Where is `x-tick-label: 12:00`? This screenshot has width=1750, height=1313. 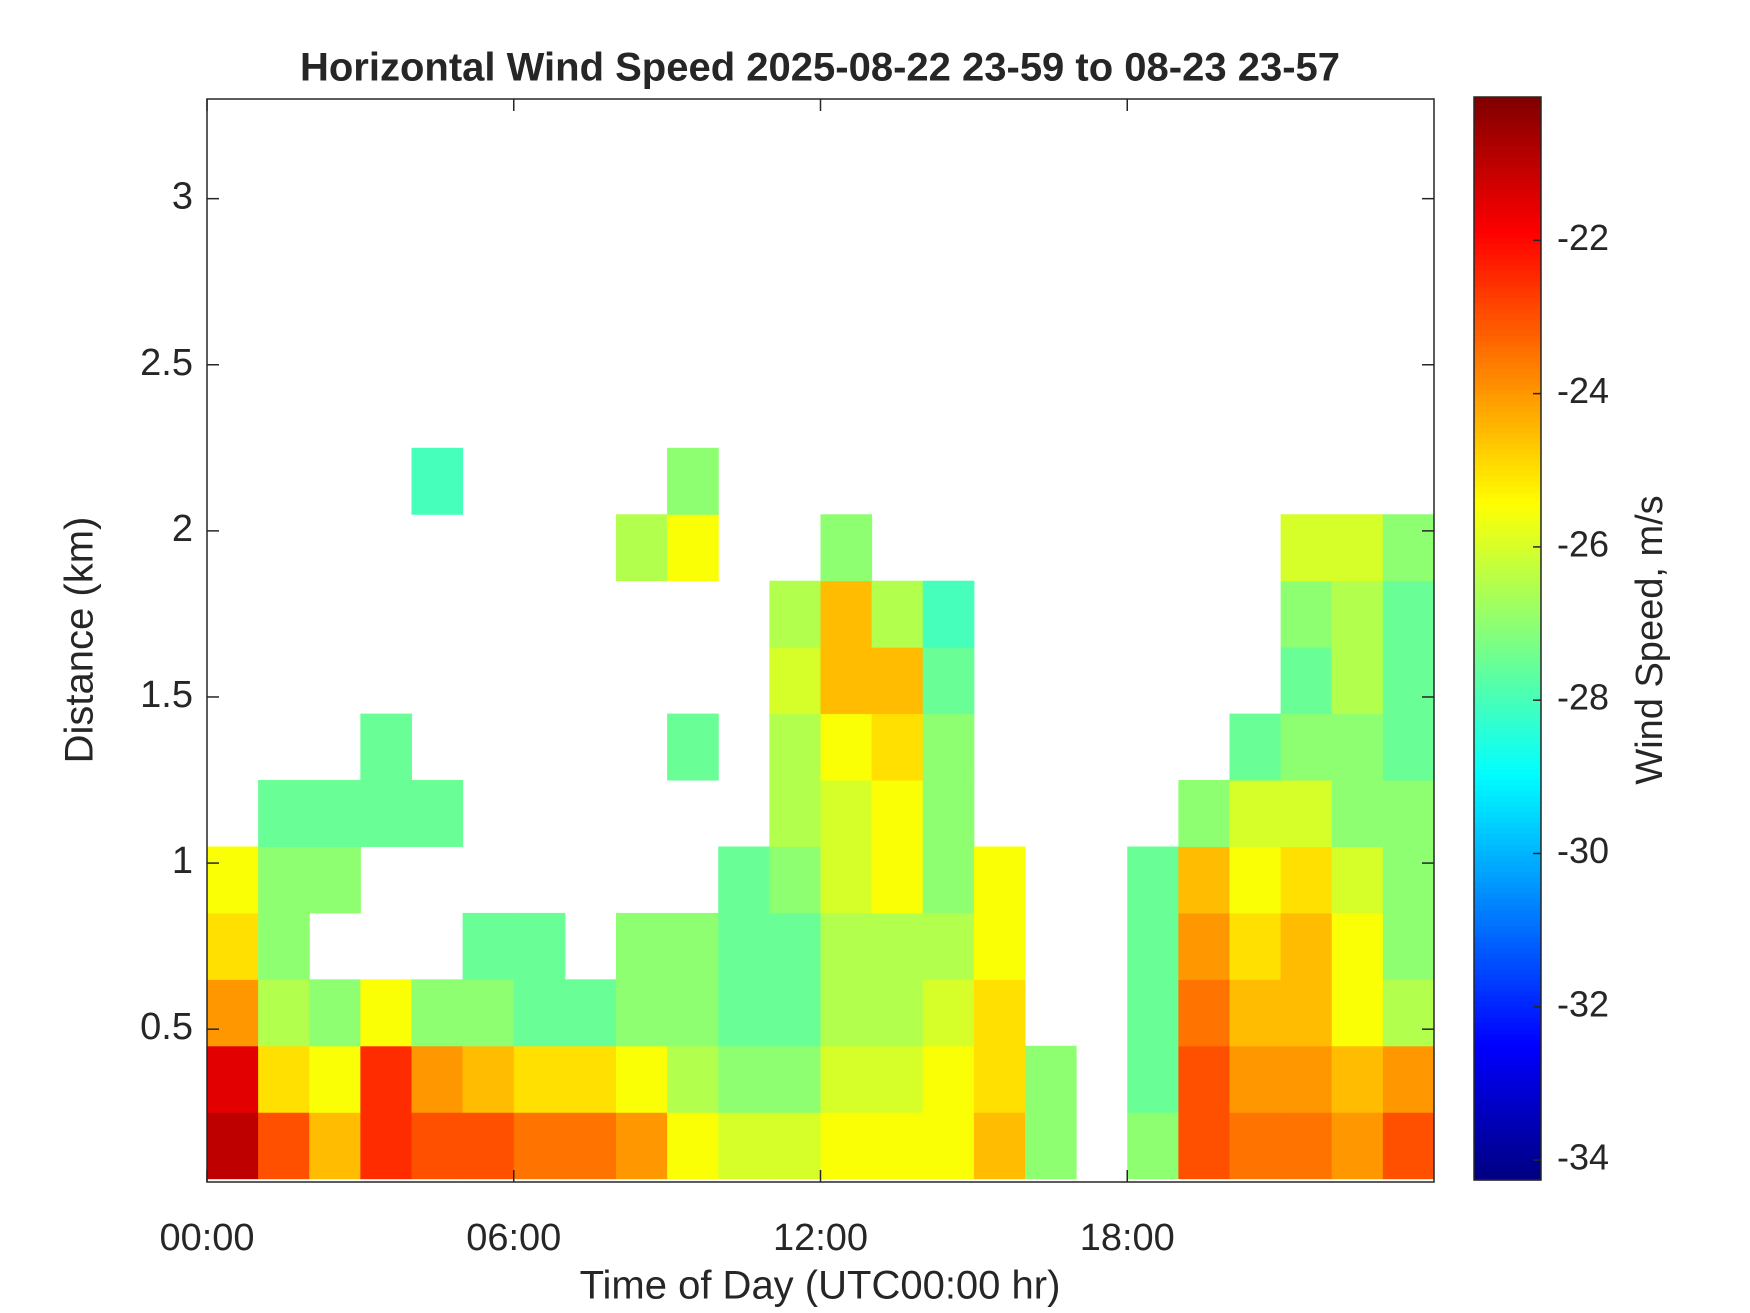 x-tick-label: 12:00 is located at coordinates (820, 1238).